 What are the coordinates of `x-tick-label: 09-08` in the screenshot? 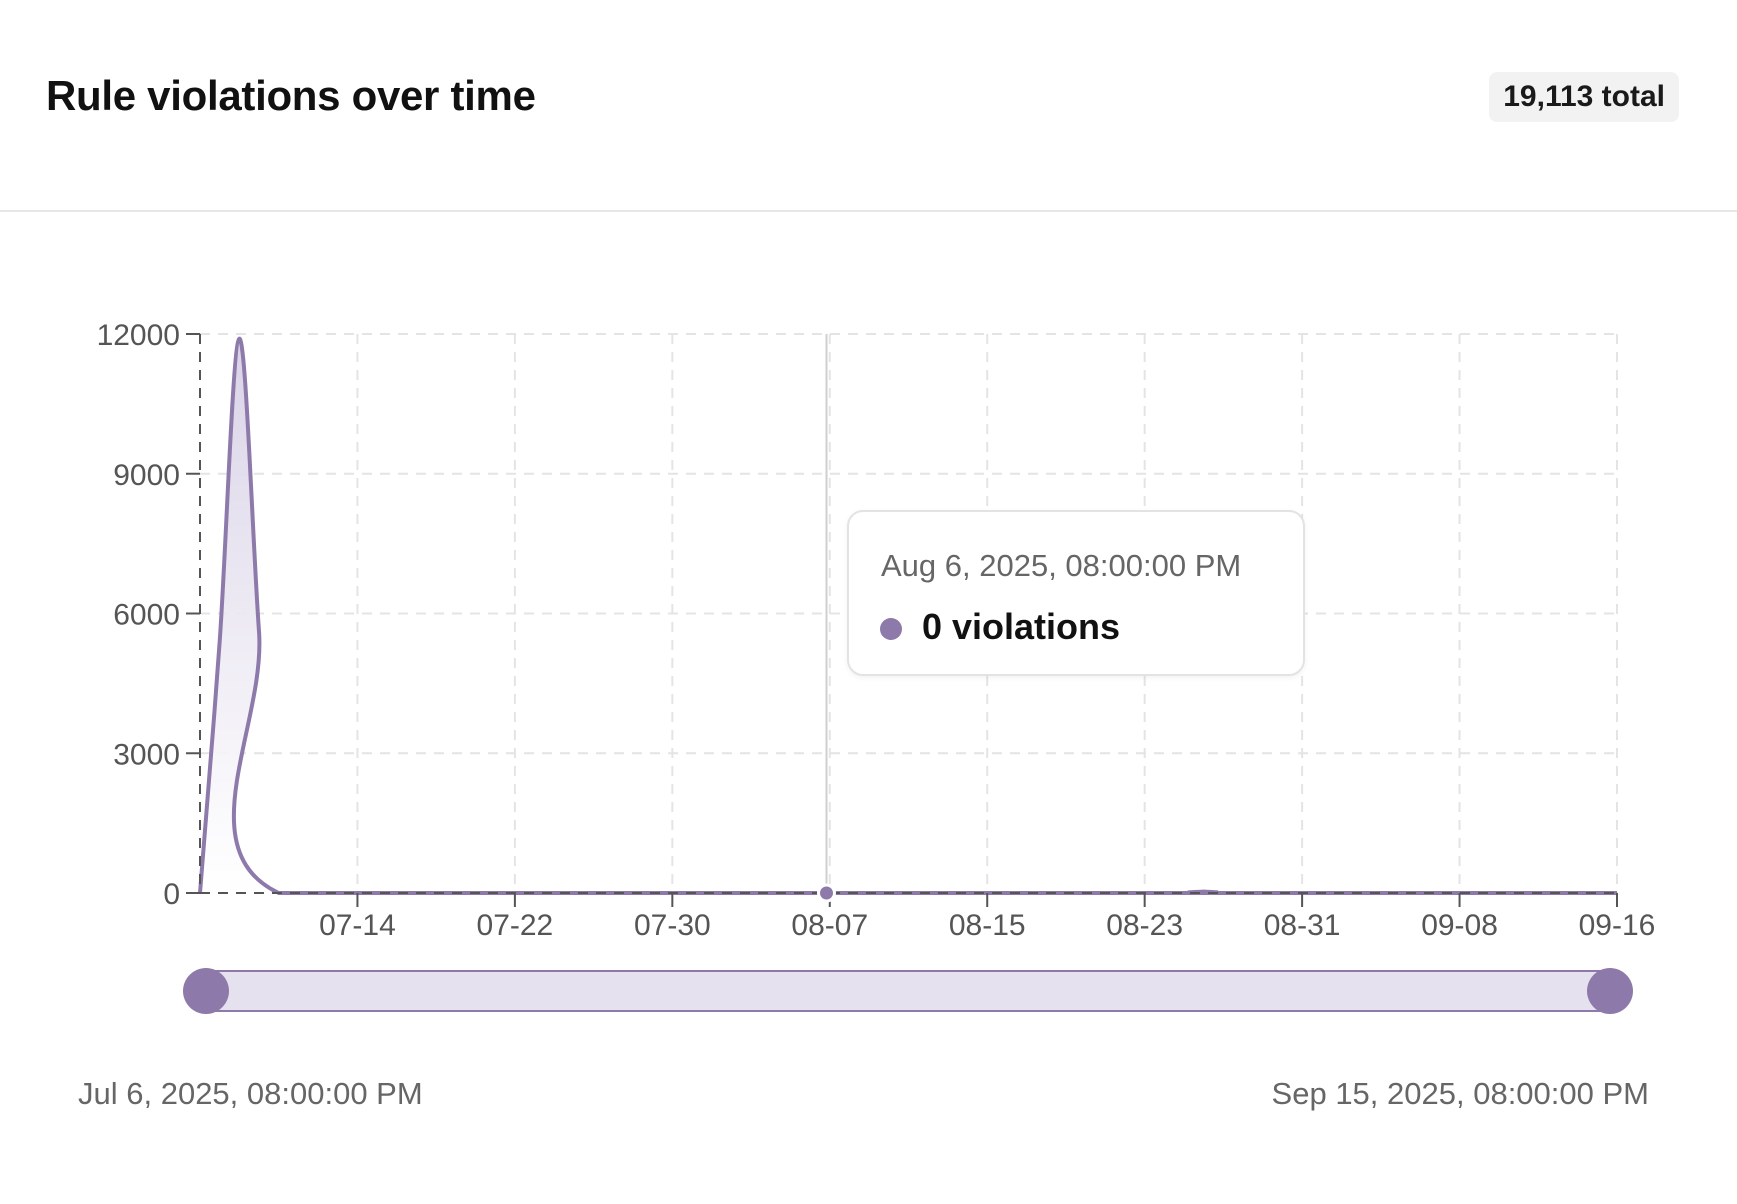 It's located at (1459, 925).